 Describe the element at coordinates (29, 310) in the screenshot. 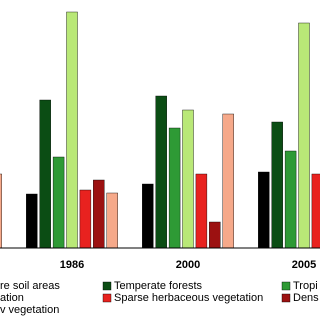

I see `legend-label: v vegetation` at that location.